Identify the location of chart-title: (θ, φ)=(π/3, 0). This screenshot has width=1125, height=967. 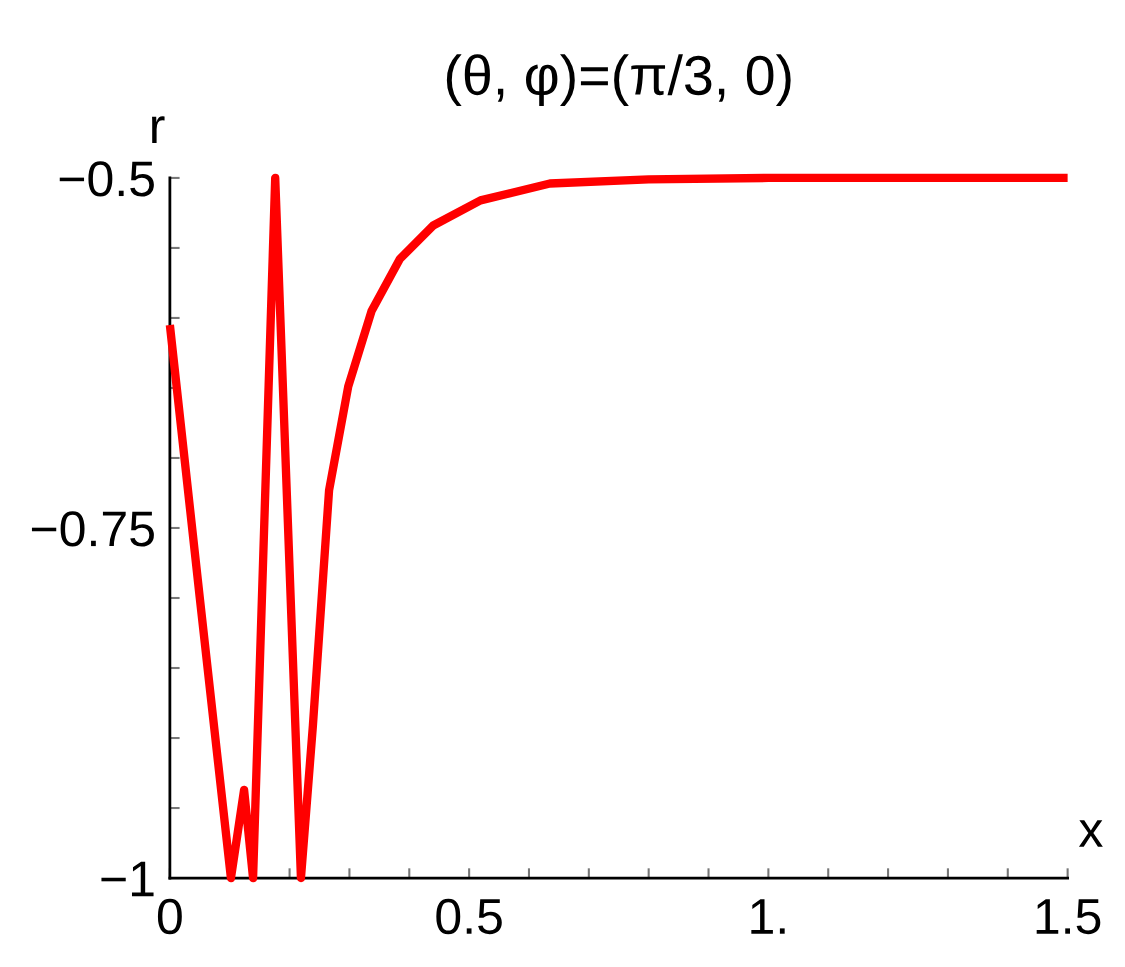
(618, 80).